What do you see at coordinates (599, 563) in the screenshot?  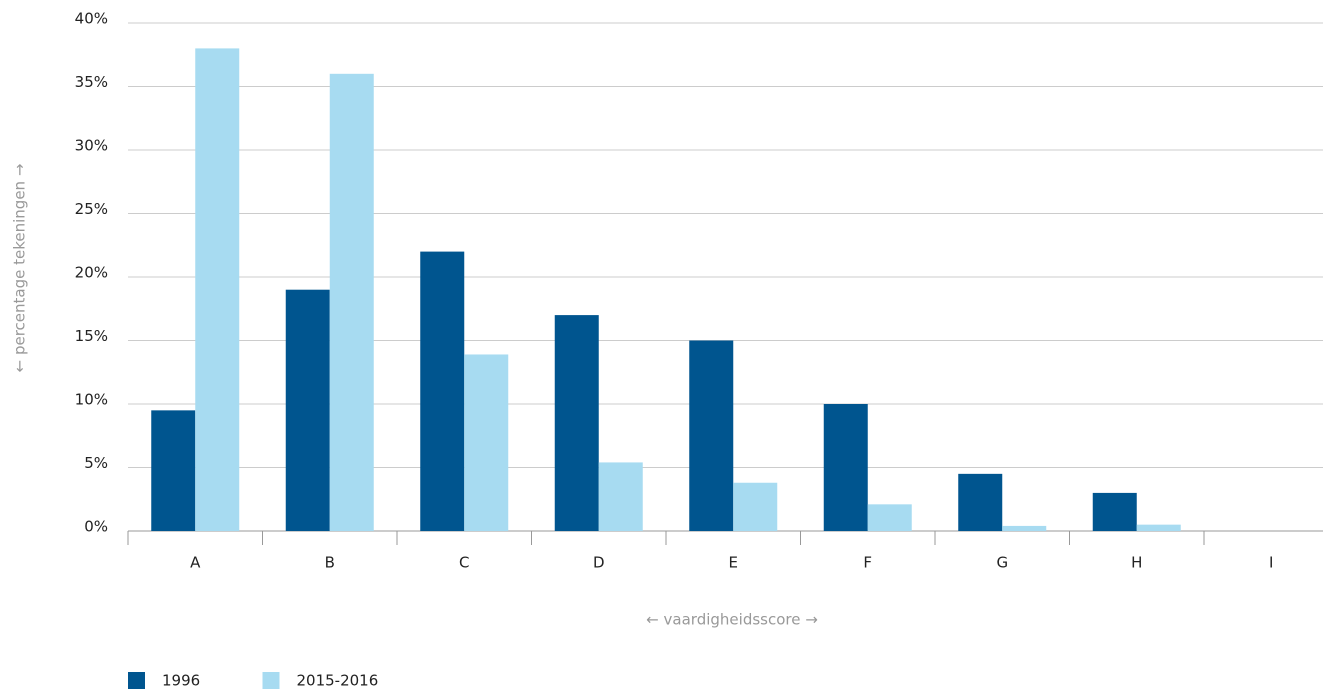 I see `x-tick-label: D` at bounding box center [599, 563].